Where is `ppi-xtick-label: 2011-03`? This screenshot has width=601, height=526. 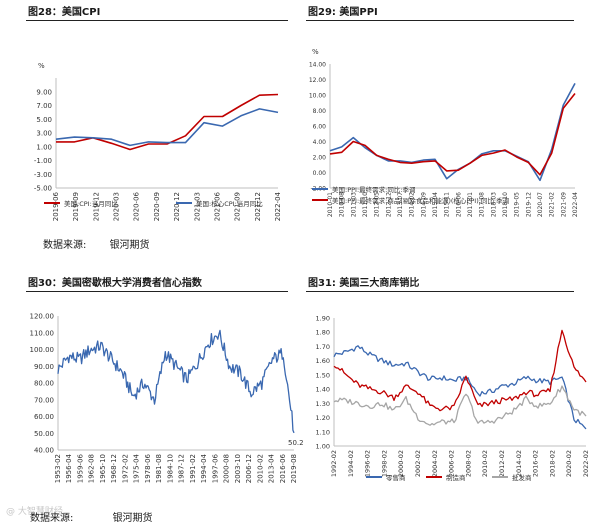 ppi-xtick-label: 2011-03 is located at coordinates (353, 204).